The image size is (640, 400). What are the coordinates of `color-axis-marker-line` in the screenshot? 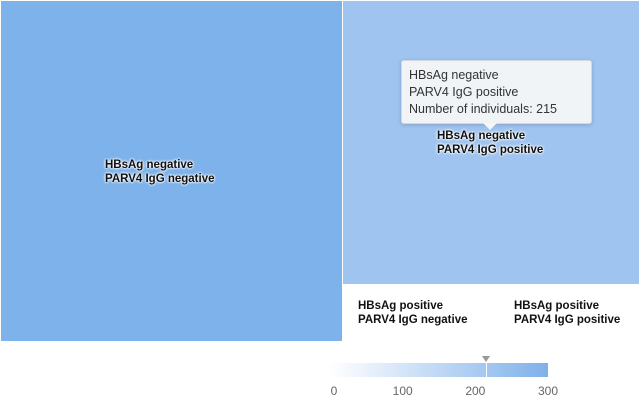 It's located at (487, 370).